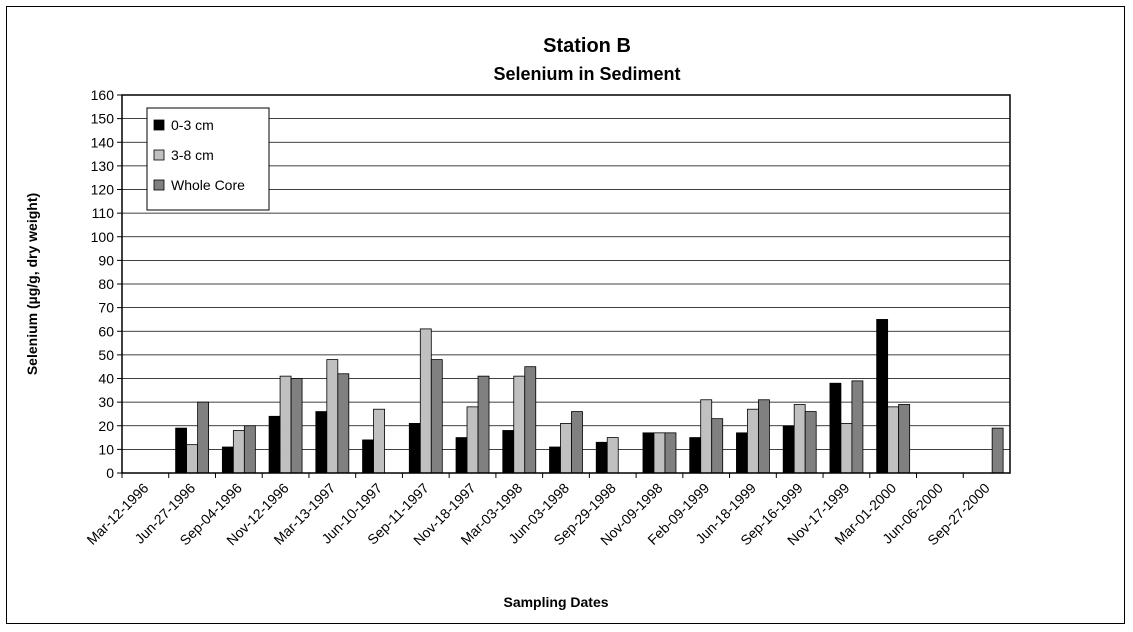 The height and width of the screenshot is (632, 1133). Describe the element at coordinates (106, 379) in the screenshot. I see `y-tick-label: 40` at that location.